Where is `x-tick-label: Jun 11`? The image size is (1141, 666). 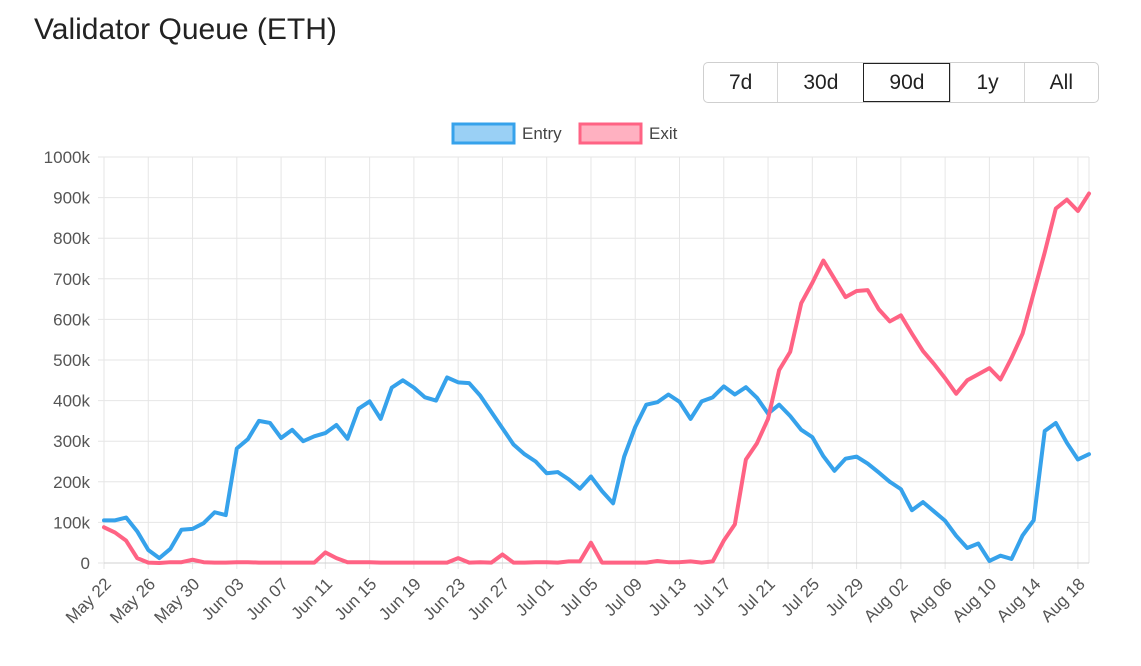
x-tick-label: Jun 11 is located at coordinates (312, 598).